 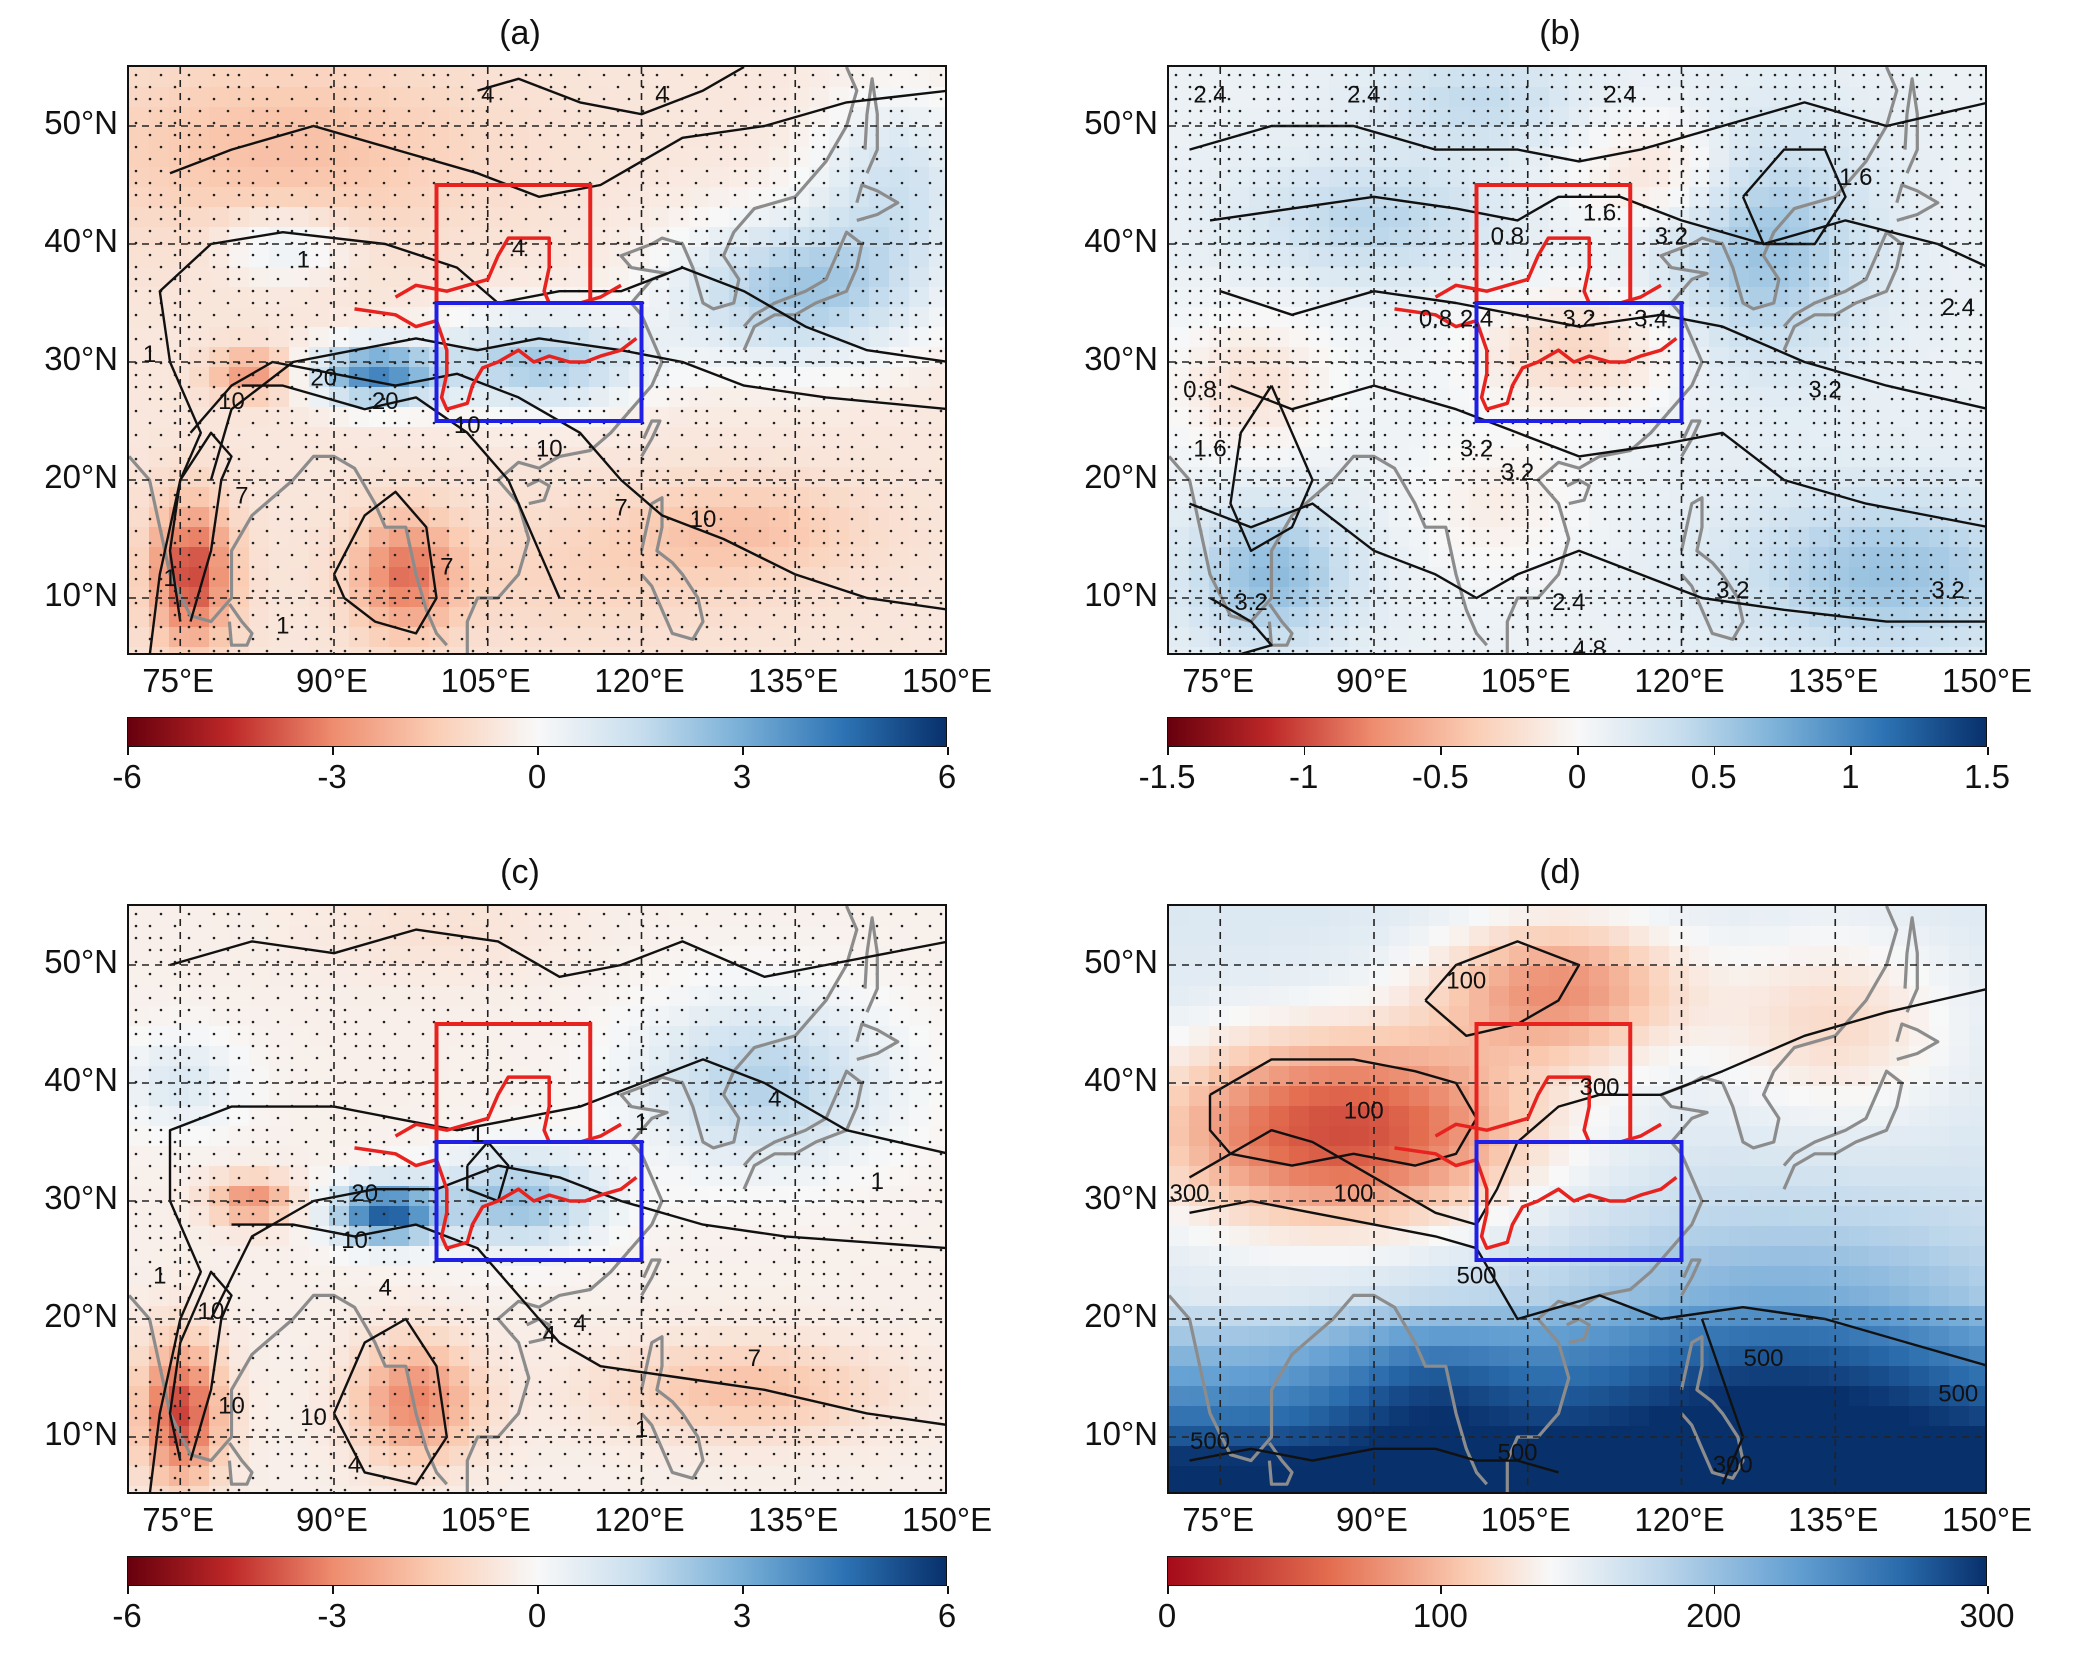 I want to click on colorbar-tick-label: 6, so click(x=947, y=776).